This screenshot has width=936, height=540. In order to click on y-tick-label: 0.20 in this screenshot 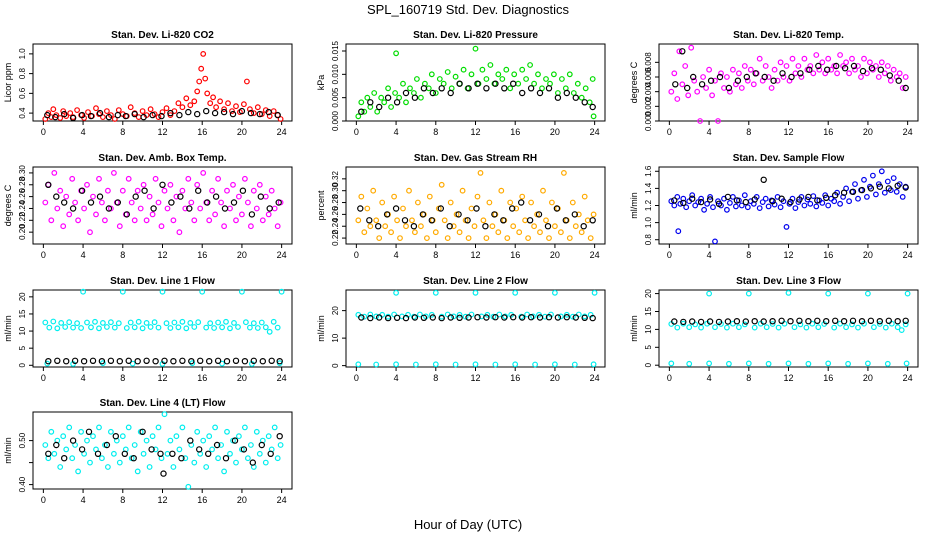, I will do `click(22, 232)`.